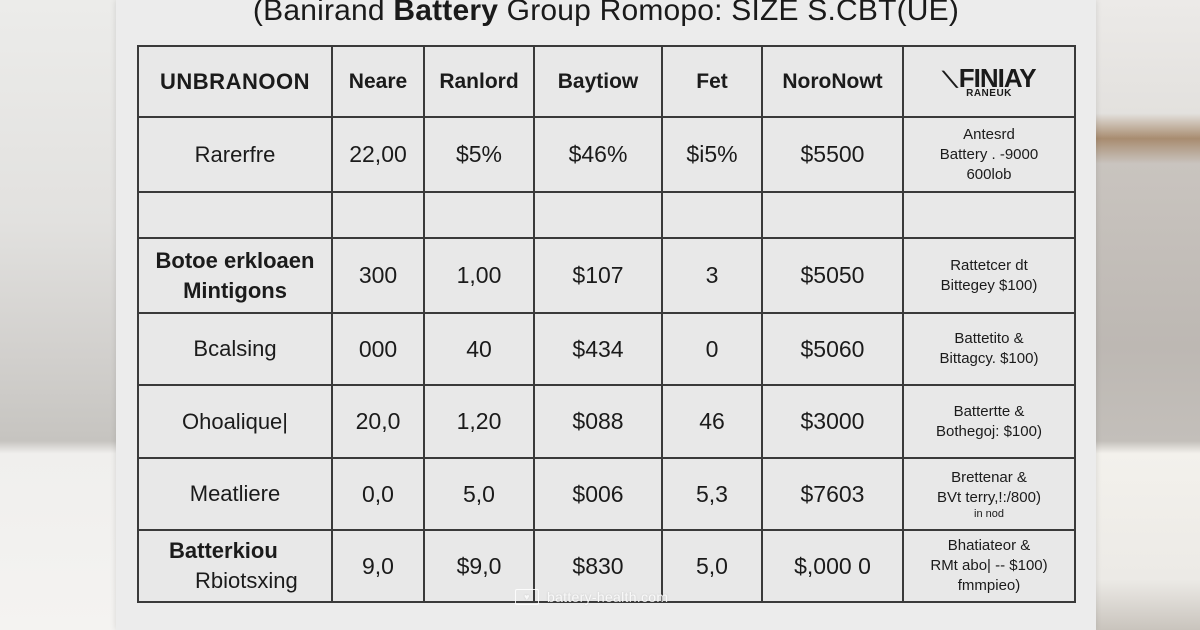 The height and width of the screenshot is (630, 1200). What do you see at coordinates (832, 349) in the screenshot?
I see `table-cell: $5060` at bounding box center [832, 349].